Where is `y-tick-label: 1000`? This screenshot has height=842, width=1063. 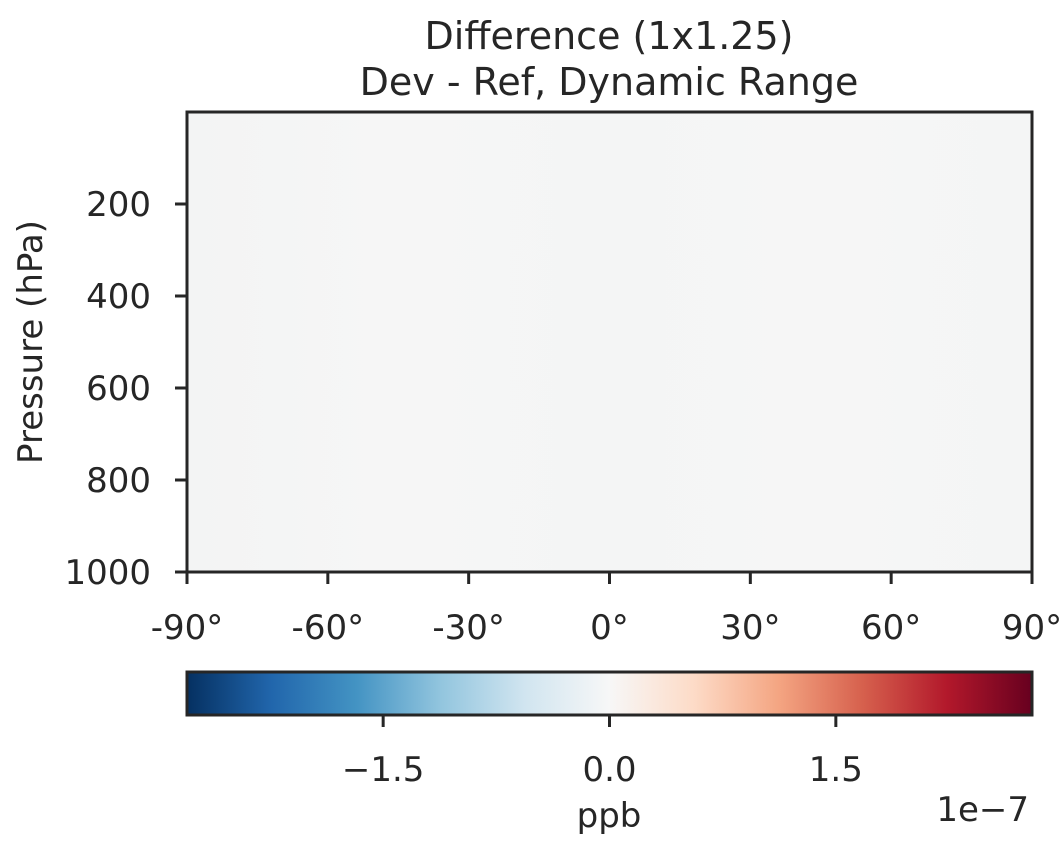 y-tick-label: 1000 is located at coordinates (107, 573).